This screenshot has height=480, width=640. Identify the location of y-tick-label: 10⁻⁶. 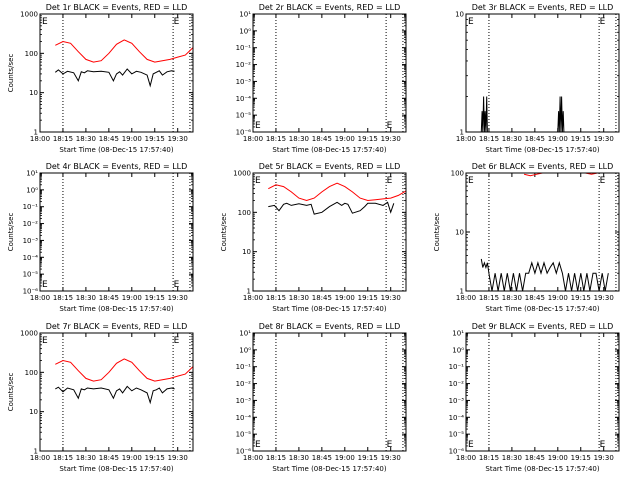
(31, 292).